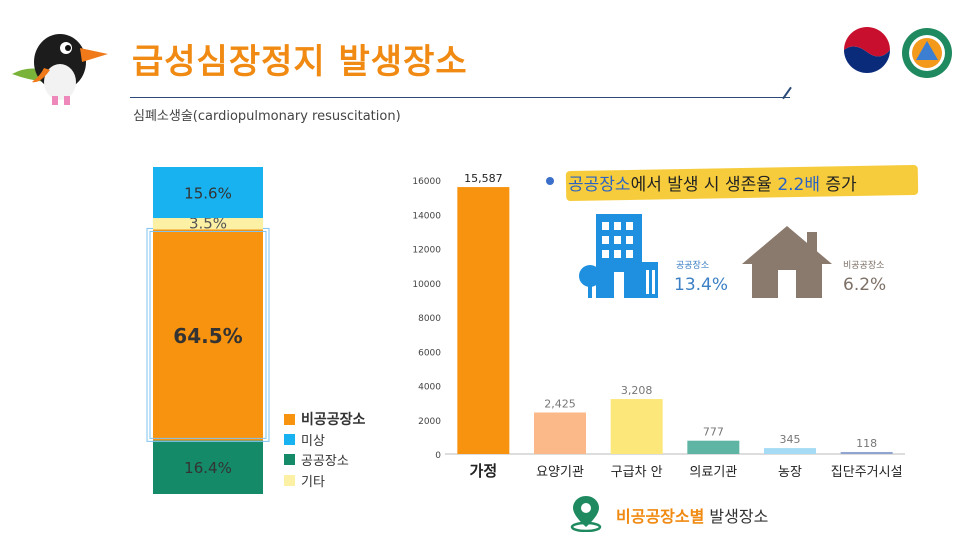  I want to click on caption-accent: 비공공장소별, so click(660, 516).